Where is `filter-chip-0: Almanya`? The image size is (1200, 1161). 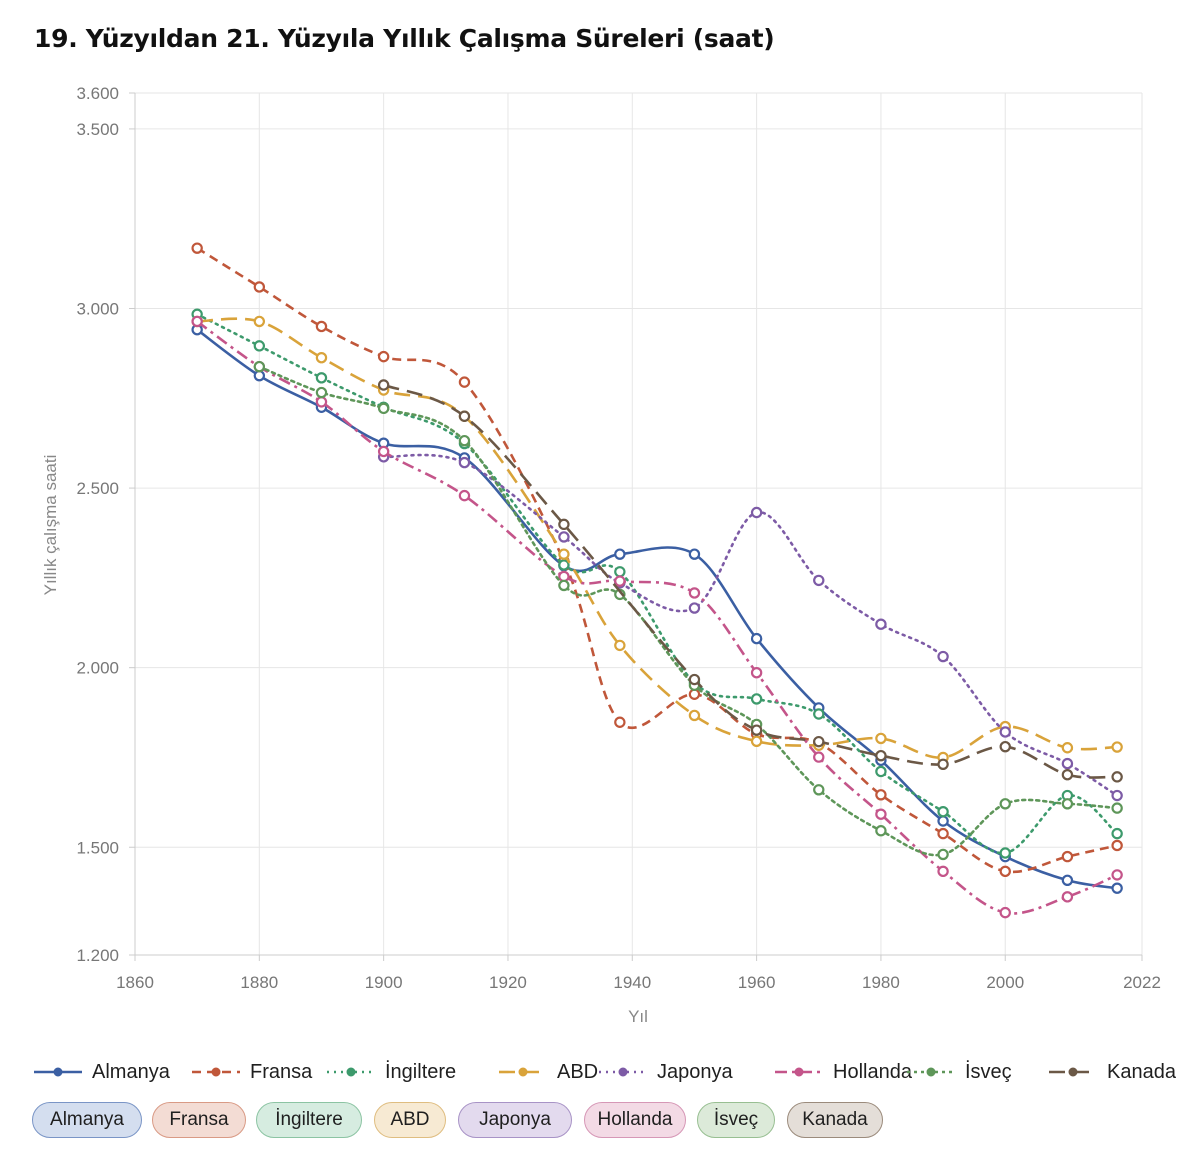 filter-chip-0: Almanya is located at coordinates (87, 1120).